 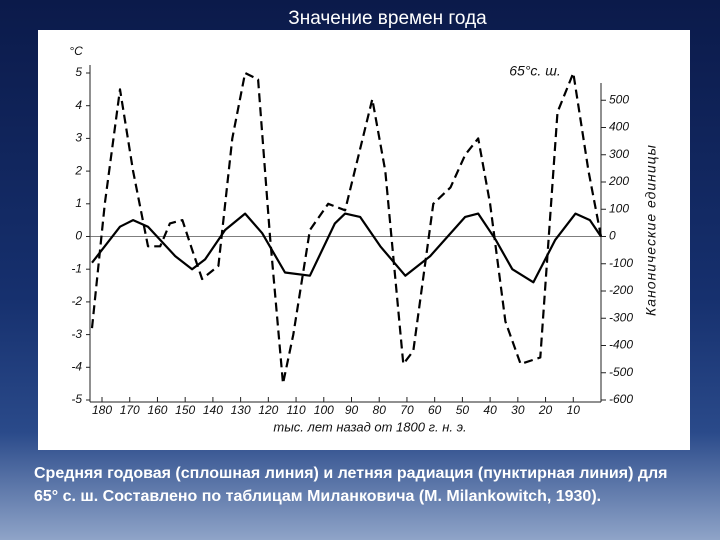 I want to click on y2-tick-label: 0, so click(x=612, y=236).